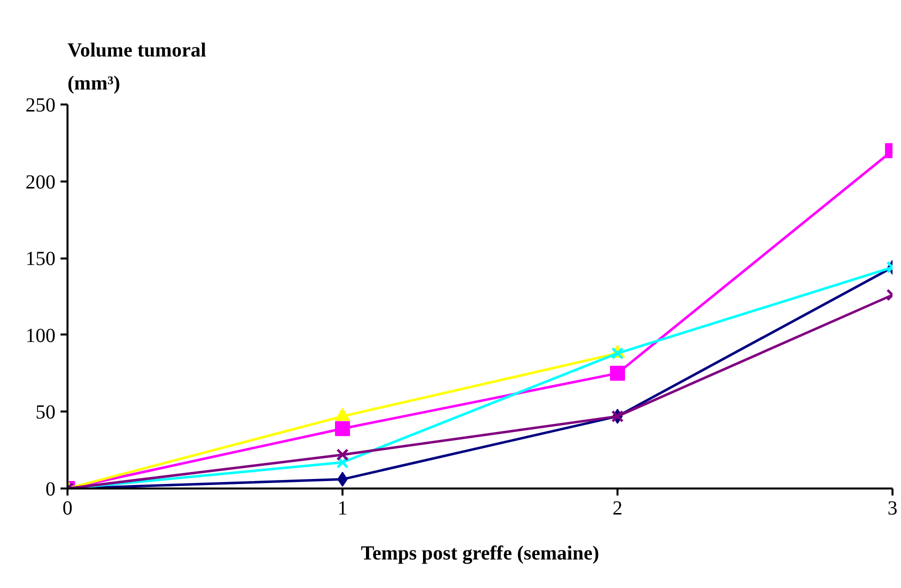 The width and height of the screenshot is (901, 588). What do you see at coordinates (343, 509) in the screenshot?
I see `x-tick-label: 1` at bounding box center [343, 509].